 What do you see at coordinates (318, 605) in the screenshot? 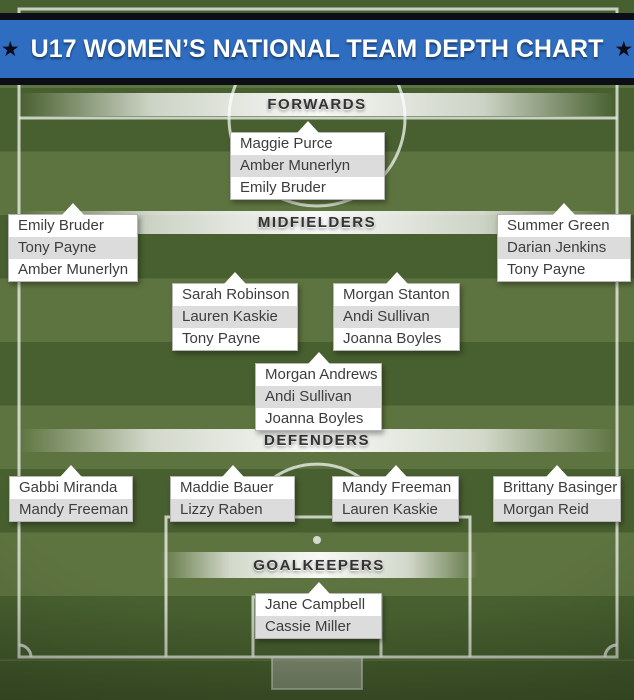
I see `player-row: Jane Campbell` at bounding box center [318, 605].